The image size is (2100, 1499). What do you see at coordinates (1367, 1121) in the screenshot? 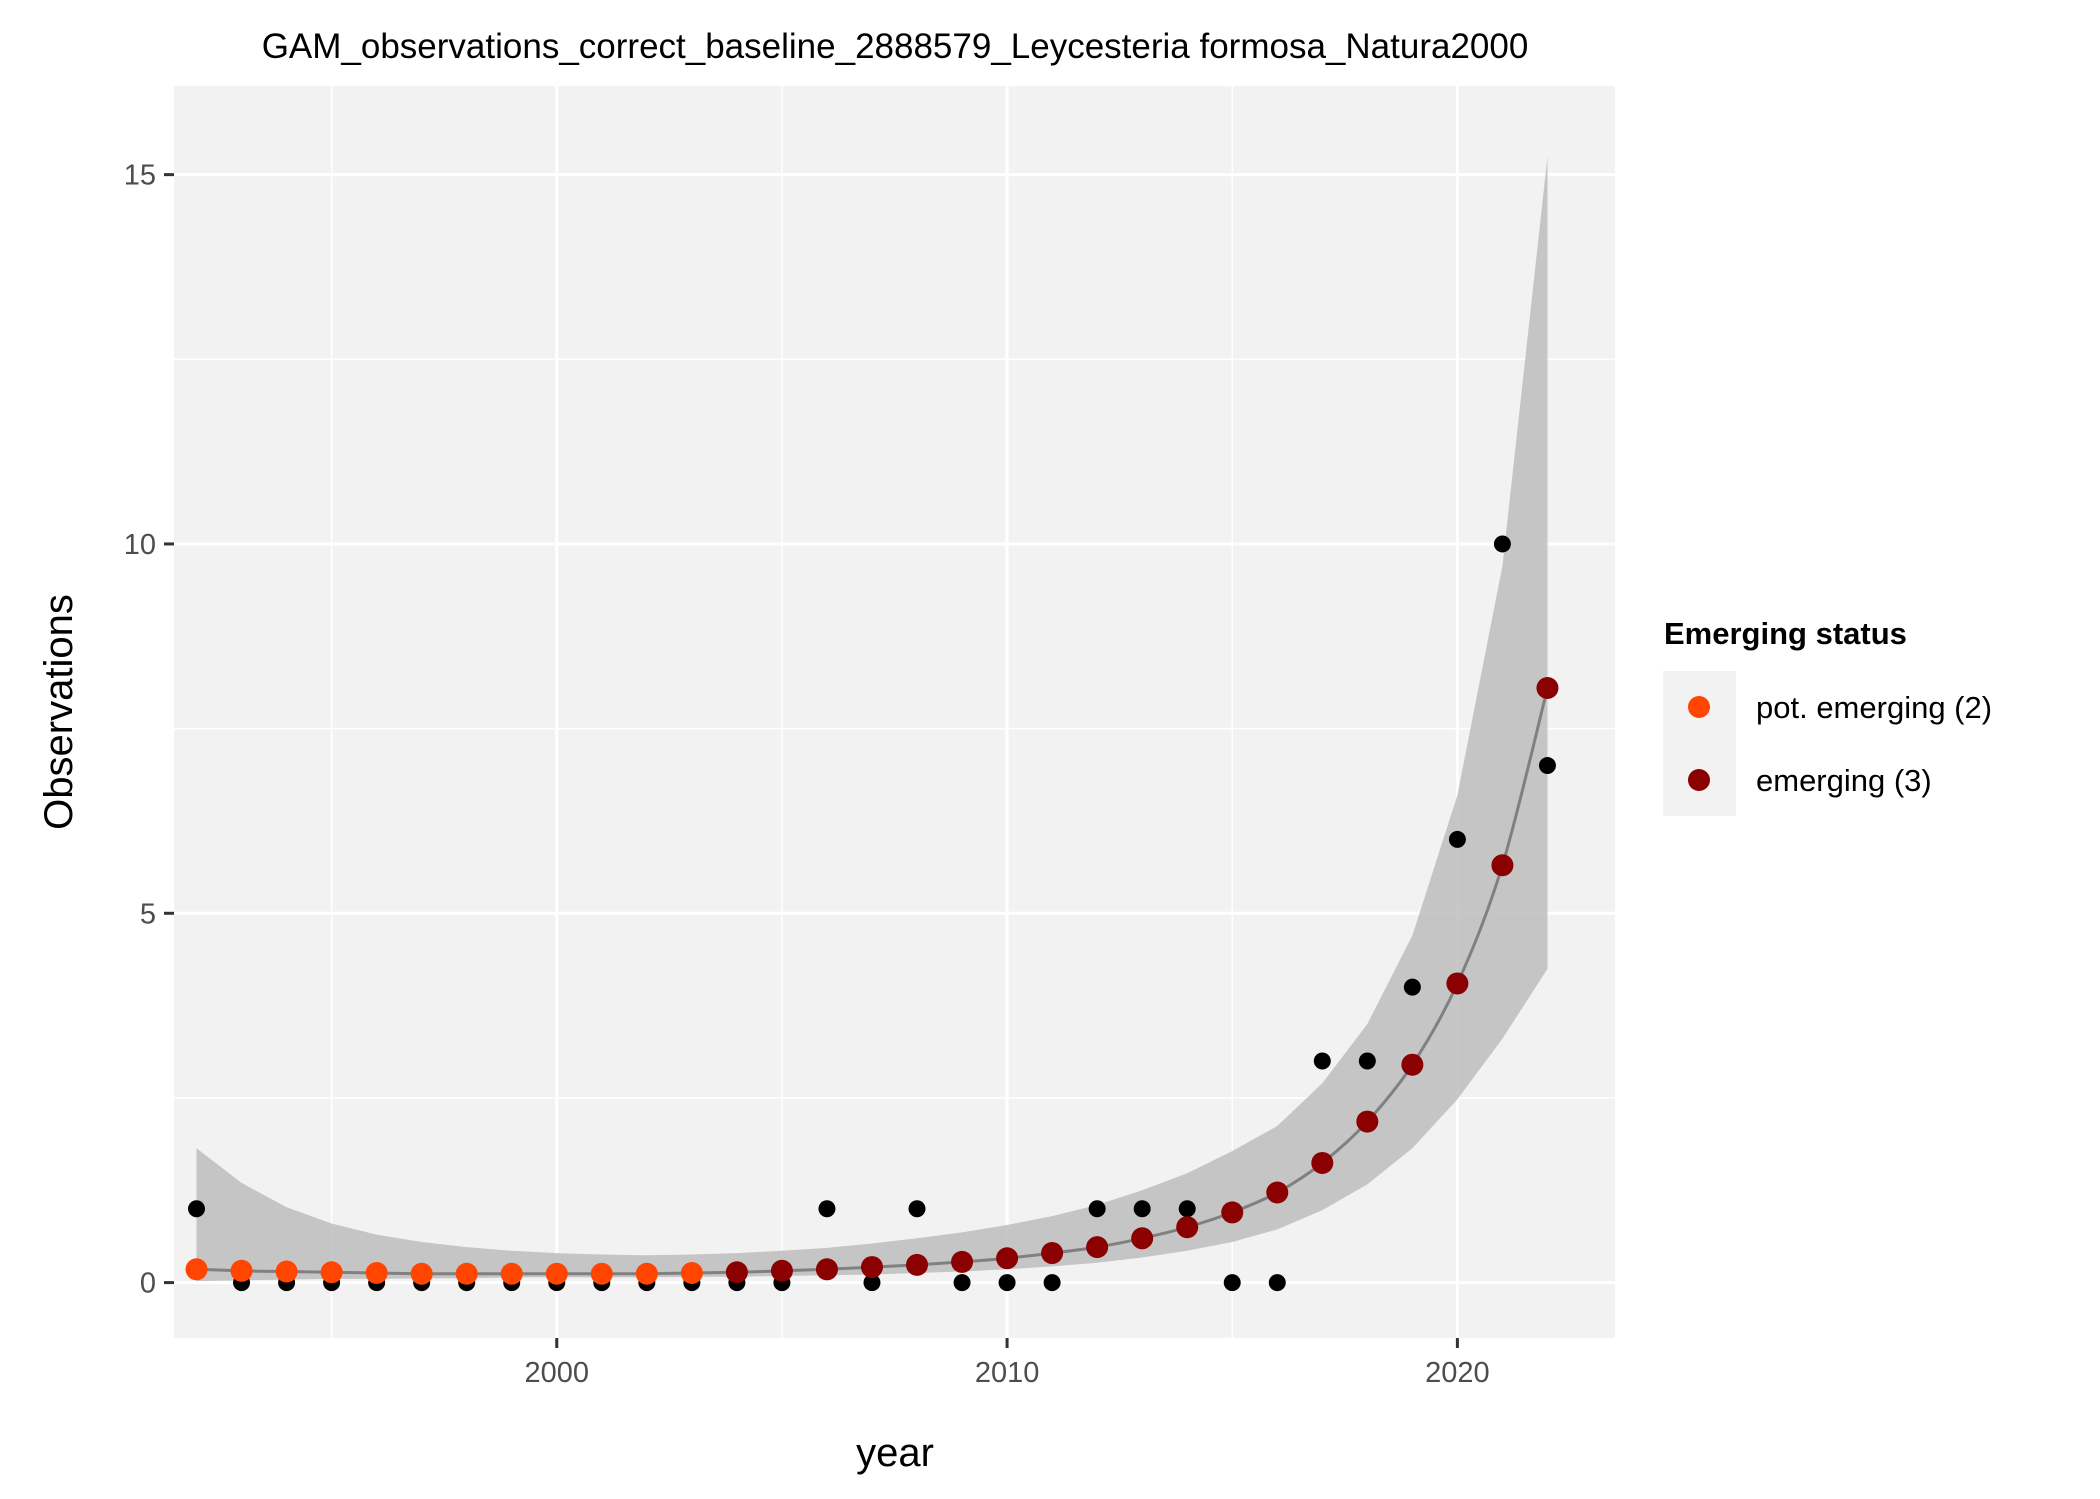
I see `emerging-point-2018` at bounding box center [1367, 1121].